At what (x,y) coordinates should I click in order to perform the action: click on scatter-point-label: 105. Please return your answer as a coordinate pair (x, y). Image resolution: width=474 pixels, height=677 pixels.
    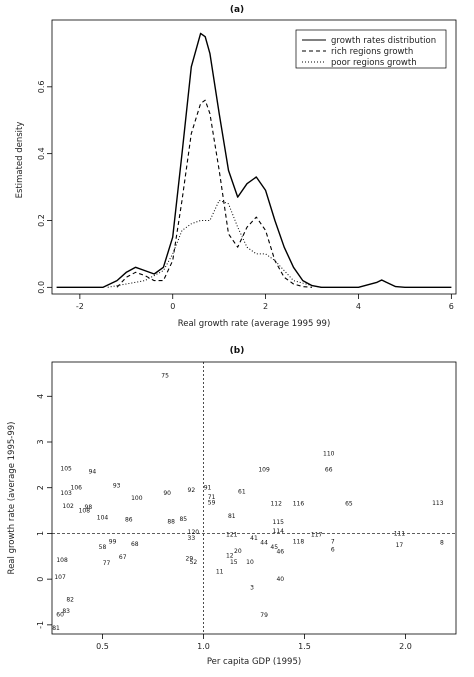
    Looking at the image, I should click on (66, 469).